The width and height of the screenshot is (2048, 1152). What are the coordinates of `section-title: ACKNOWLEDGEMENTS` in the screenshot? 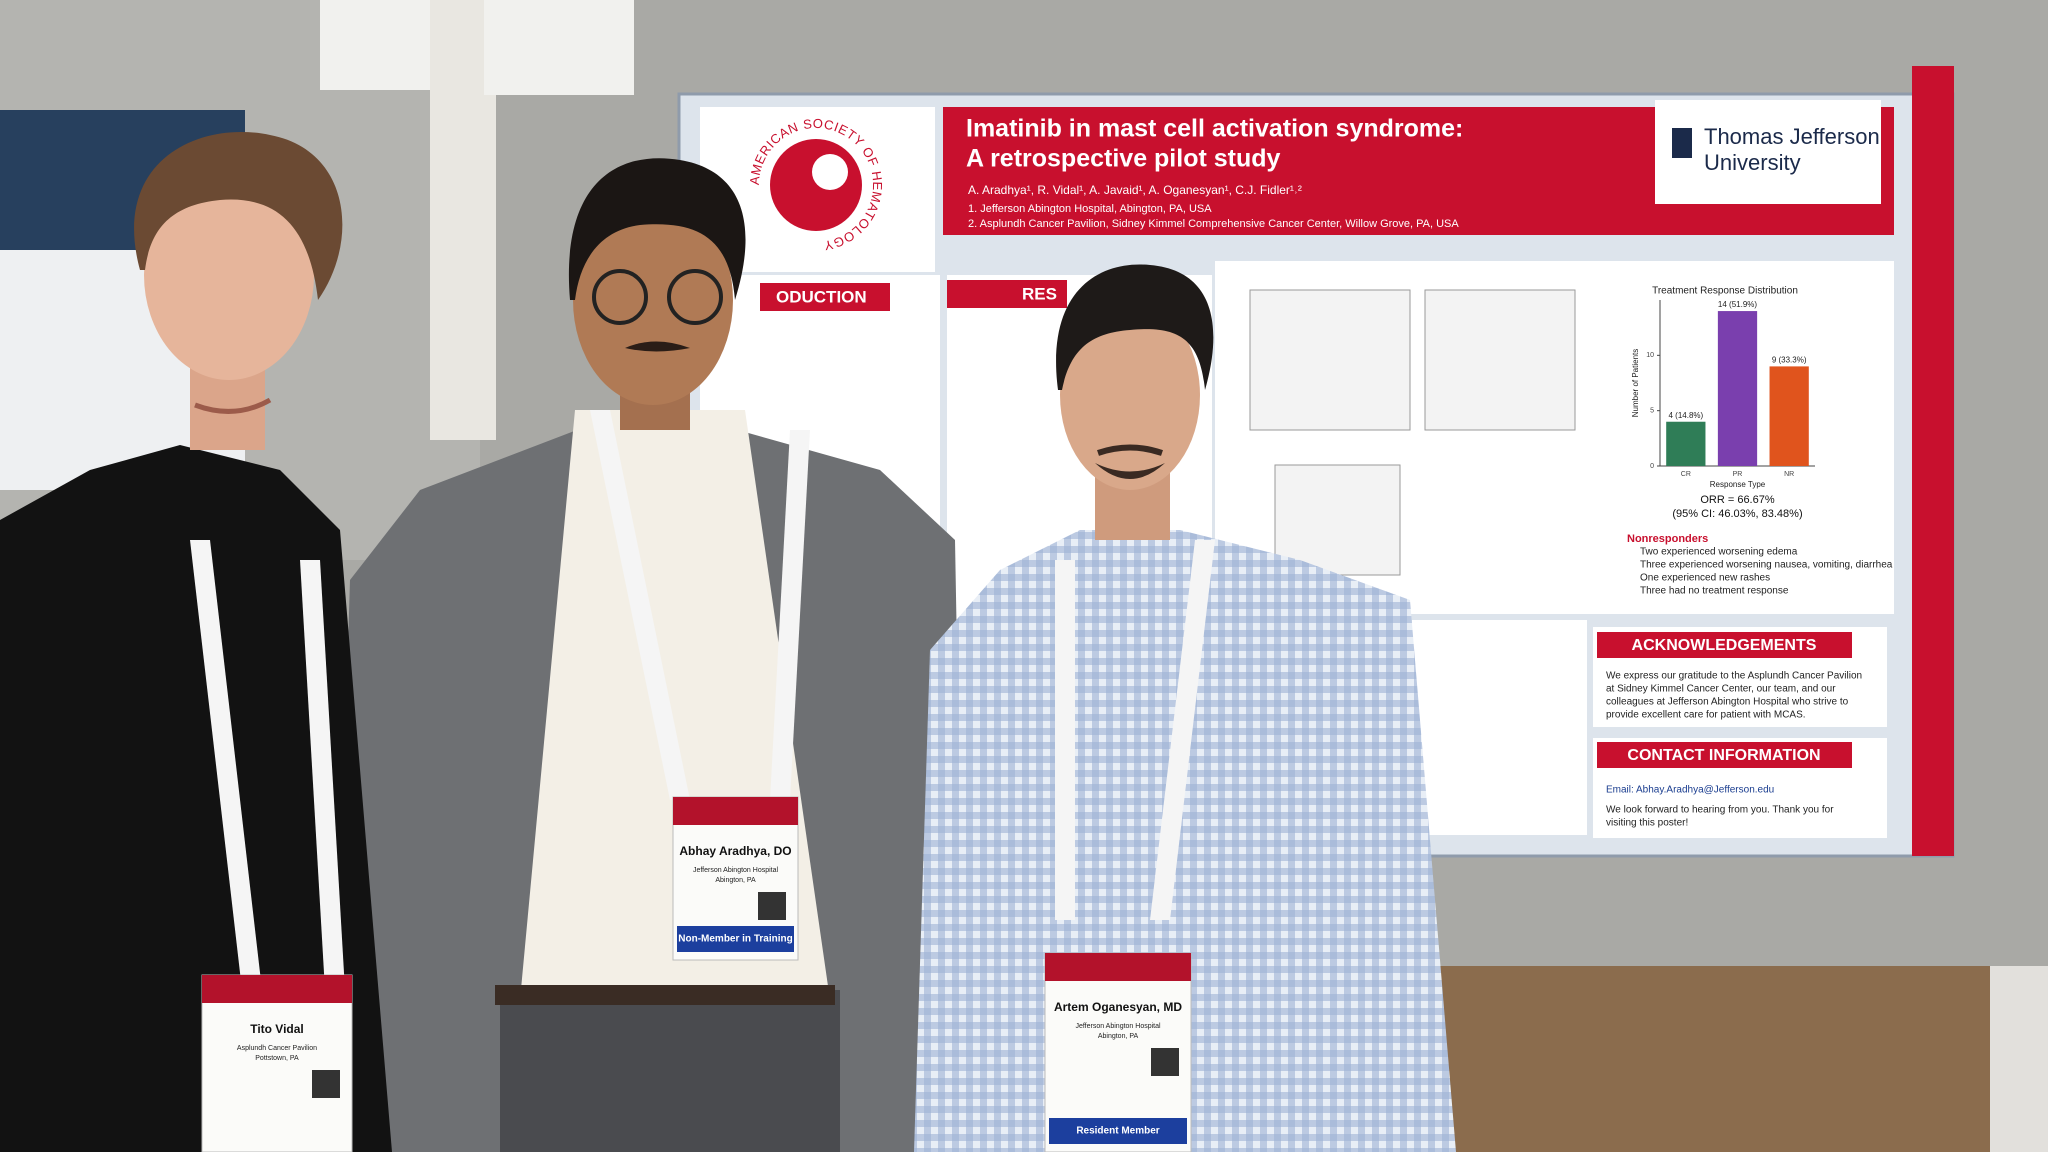 It's located at (1724, 645).